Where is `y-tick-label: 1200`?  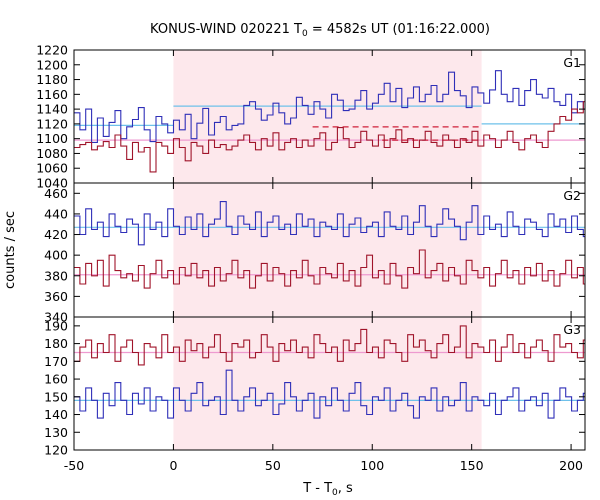
y-tick-label: 1200 is located at coordinates (52, 64).